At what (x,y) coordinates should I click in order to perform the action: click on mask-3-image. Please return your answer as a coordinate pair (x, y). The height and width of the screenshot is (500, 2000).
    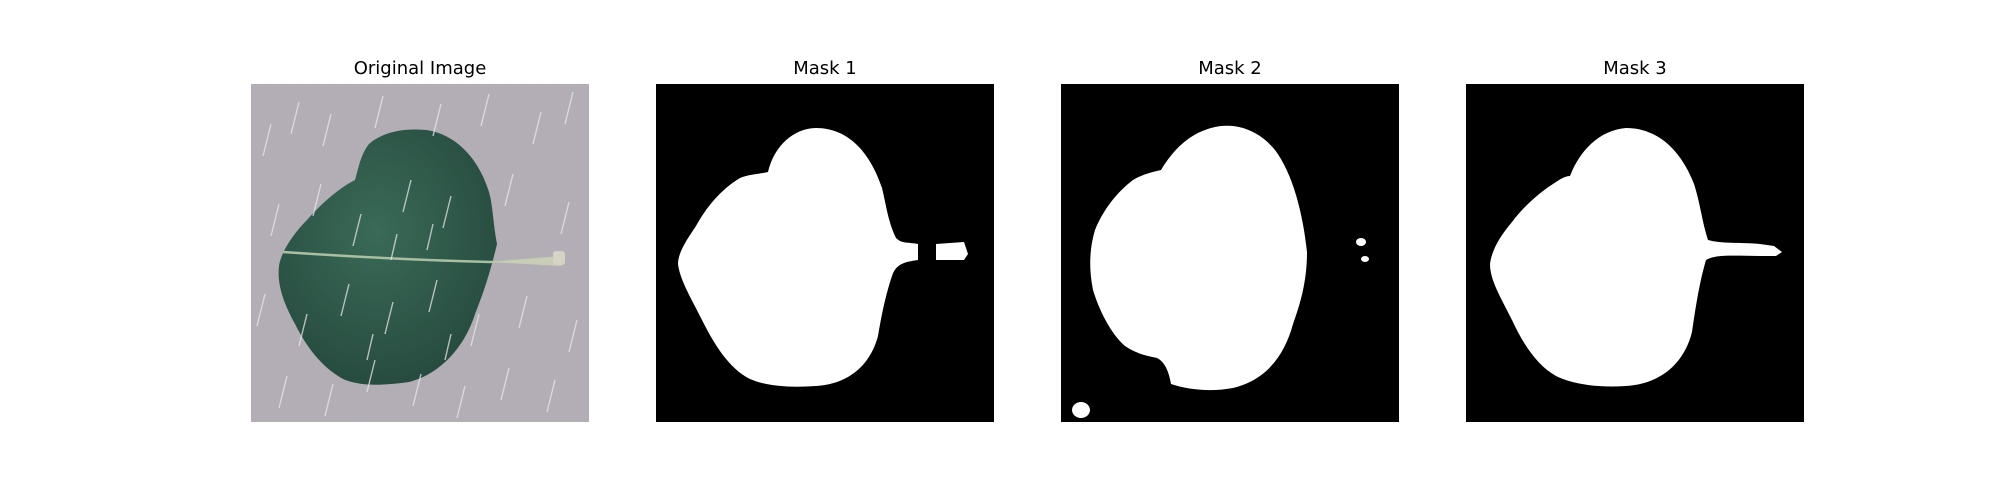
    Looking at the image, I should click on (1635, 253).